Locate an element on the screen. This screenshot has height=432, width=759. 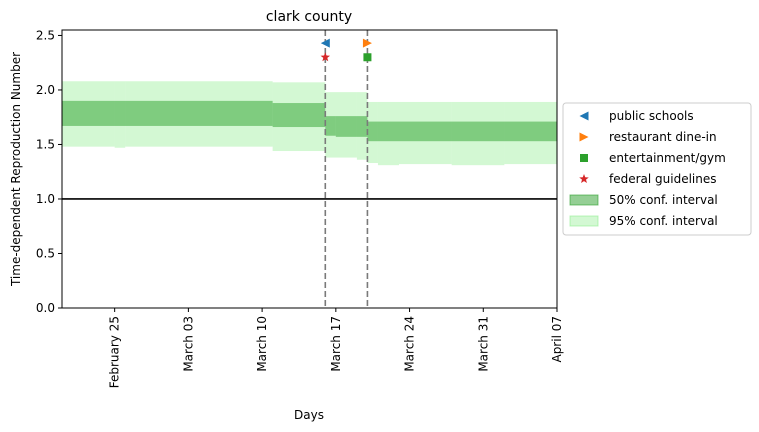
legend-marker-entertainment-gym is located at coordinates (584, 158).